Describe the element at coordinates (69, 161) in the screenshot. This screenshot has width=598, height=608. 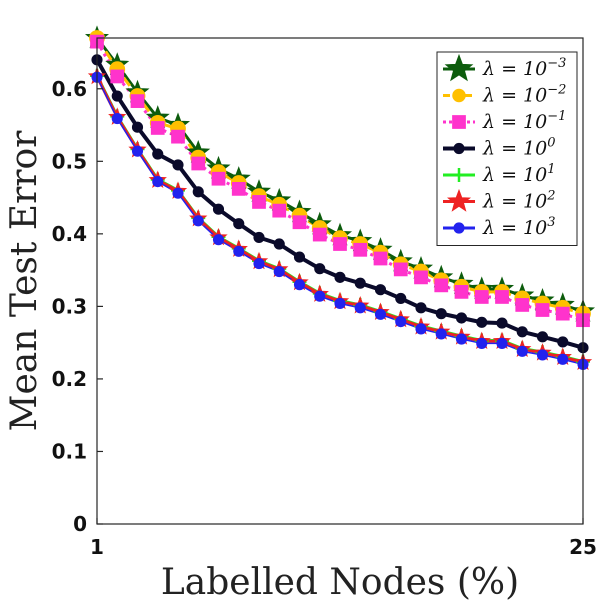
I see `y-tick-label: 0.5` at that location.